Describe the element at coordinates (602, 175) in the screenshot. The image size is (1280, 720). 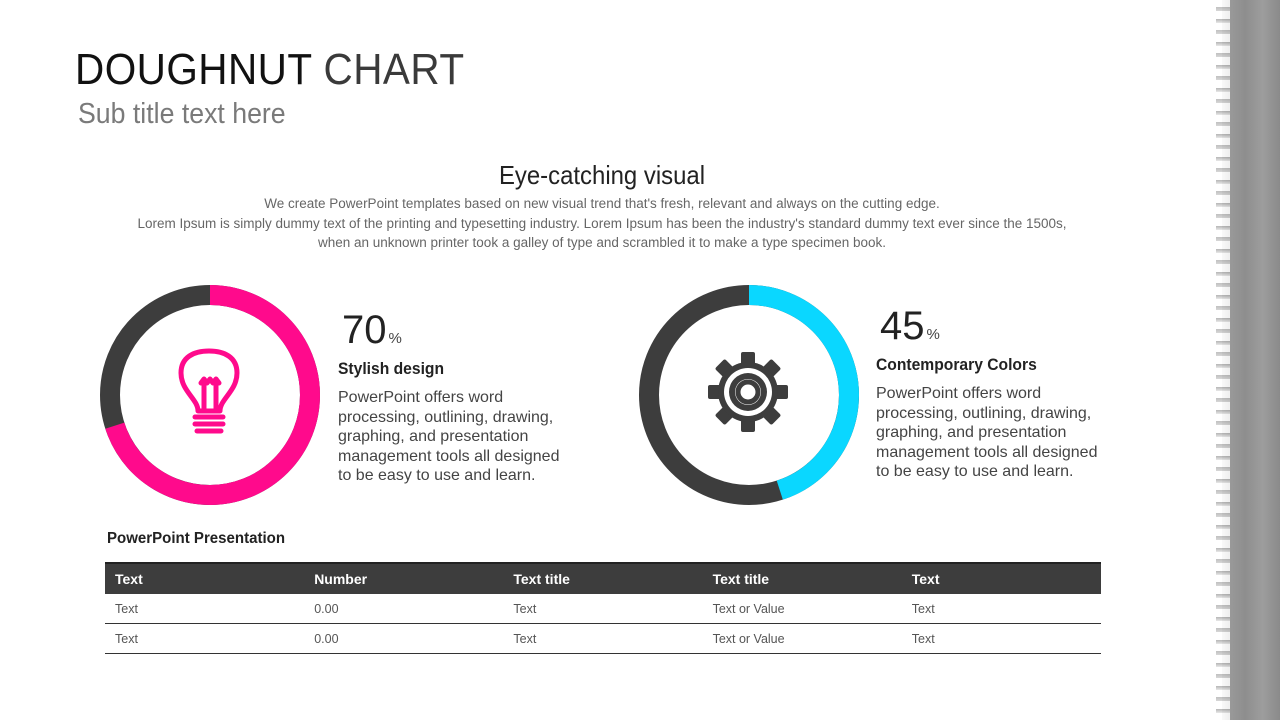
I see `section-heading: Eye-catching visual` at that location.